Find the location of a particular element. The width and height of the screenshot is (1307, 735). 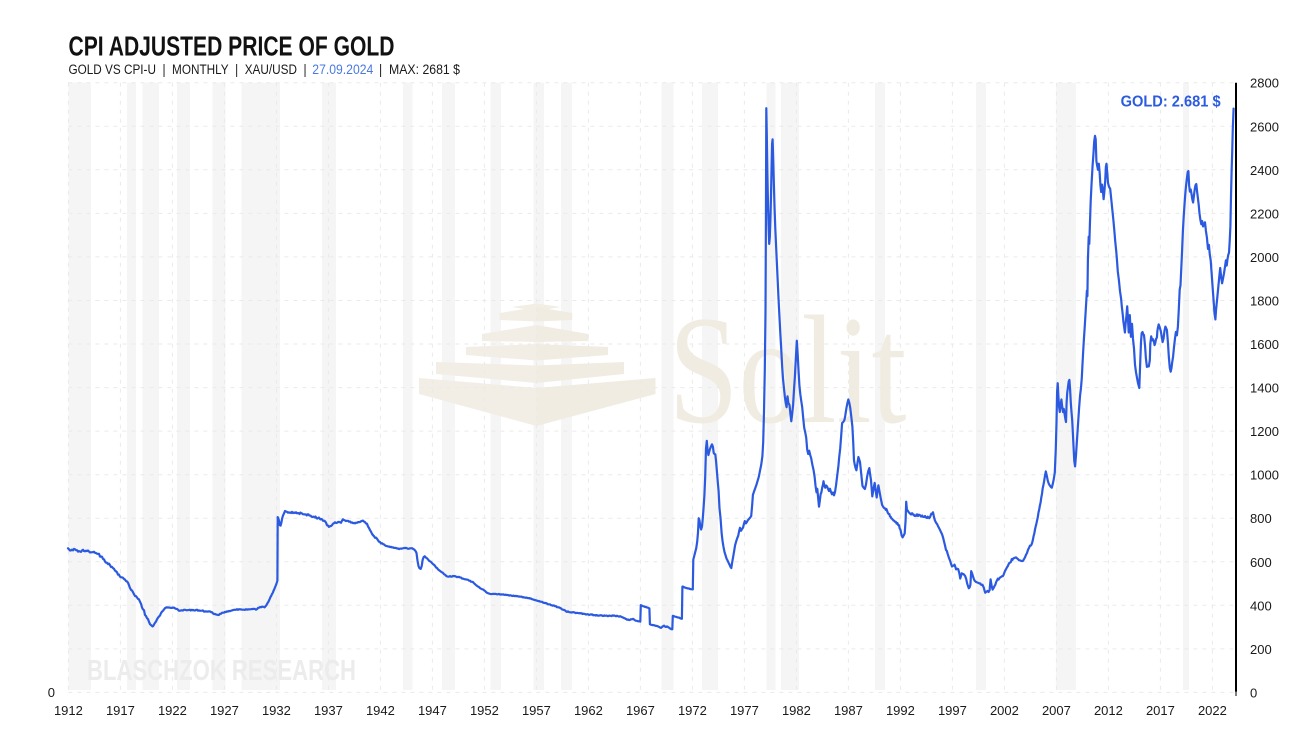

svg-text: 1917 is located at coordinates (120, 710).